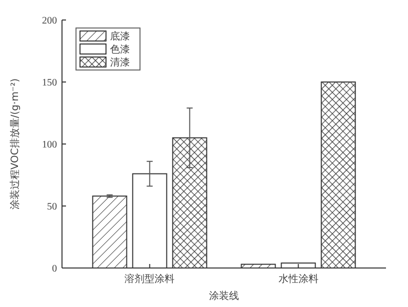  What do you see at coordinates (52, 207) in the screenshot?
I see `y-tick-label: 50` at bounding box center [52, 207].